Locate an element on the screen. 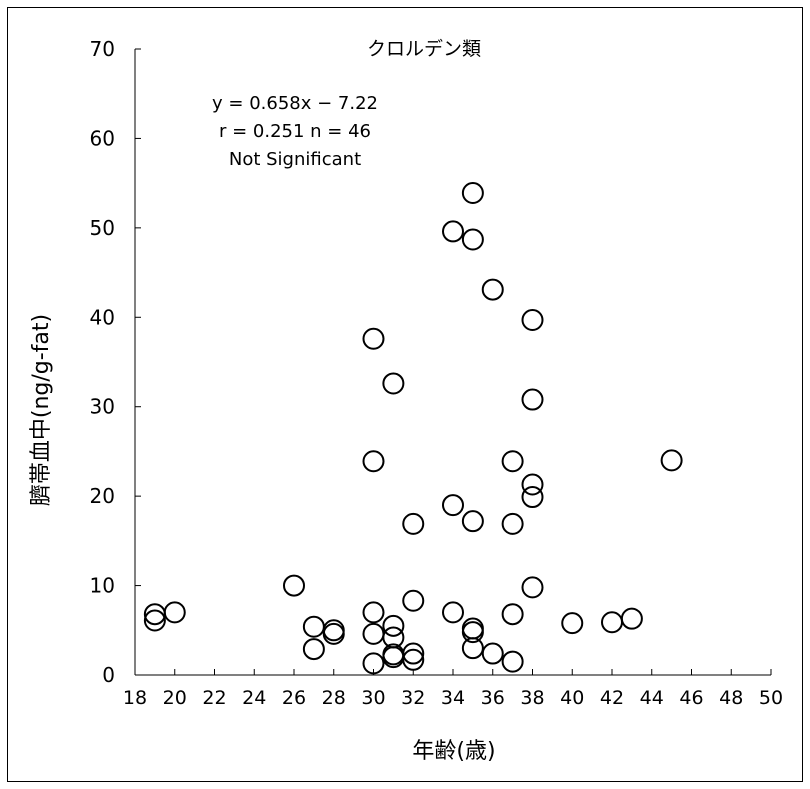 The image size is (810, 789). x-tick-label: 44 is located at coordinates (652, 698).